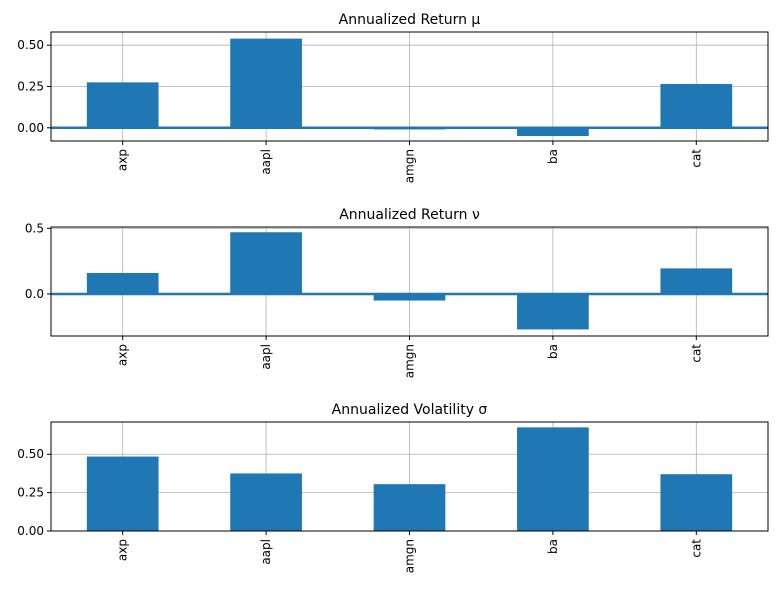 The image size is (778, 590). What do you see at coordinates (34, 294) in the screenshot?
I see `y-tick-label: 0.0` at bounding box center [34, 294].